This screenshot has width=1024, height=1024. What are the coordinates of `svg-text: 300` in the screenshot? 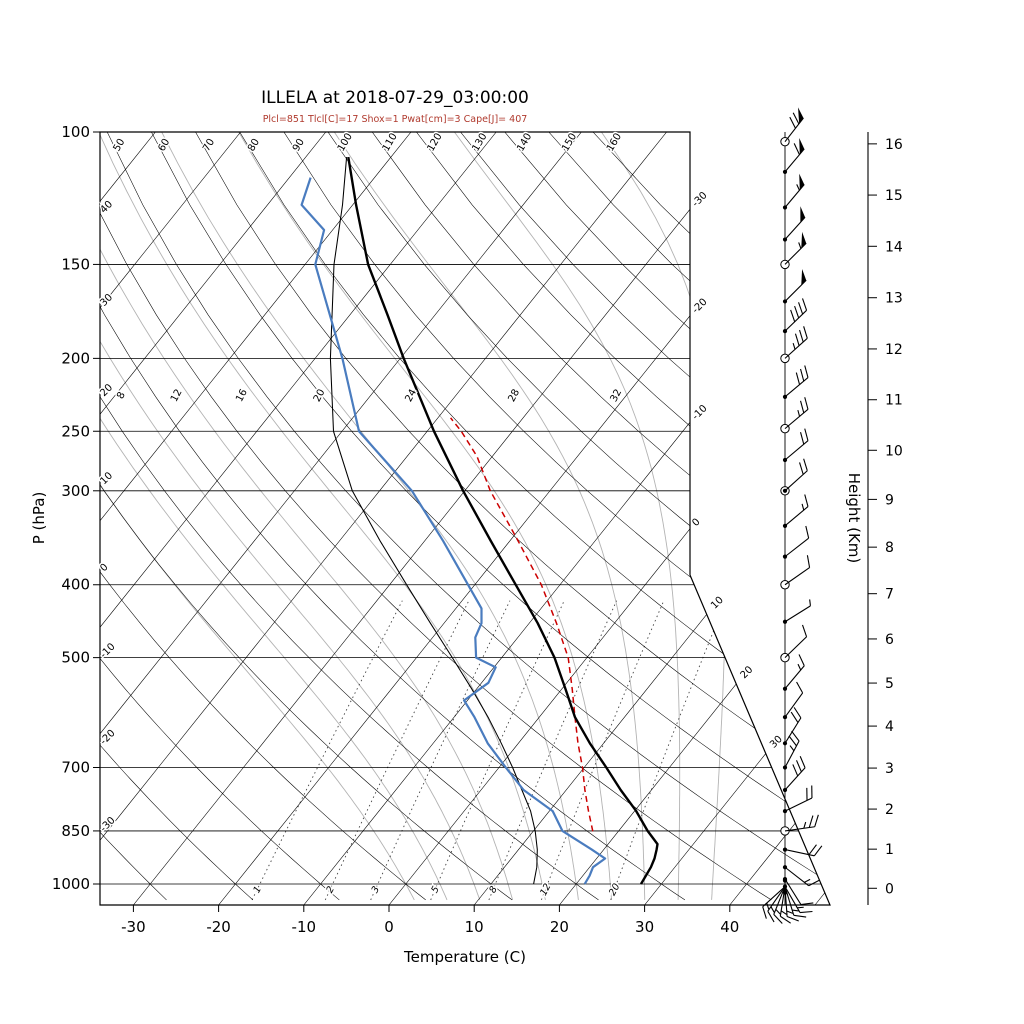 It's located at (75, 491).